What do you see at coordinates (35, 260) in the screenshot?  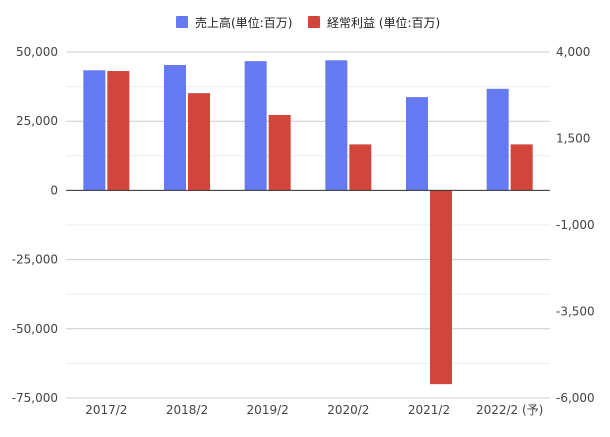 I see `y-left-tick-label: -25,000` at bounding box center [35, 260].